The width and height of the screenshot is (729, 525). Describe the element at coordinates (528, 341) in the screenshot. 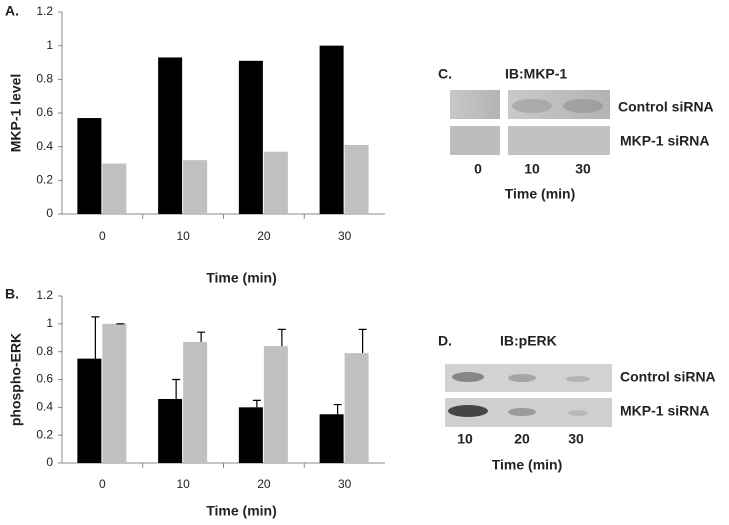

I see `blot-title: IB:pERK` at that location.